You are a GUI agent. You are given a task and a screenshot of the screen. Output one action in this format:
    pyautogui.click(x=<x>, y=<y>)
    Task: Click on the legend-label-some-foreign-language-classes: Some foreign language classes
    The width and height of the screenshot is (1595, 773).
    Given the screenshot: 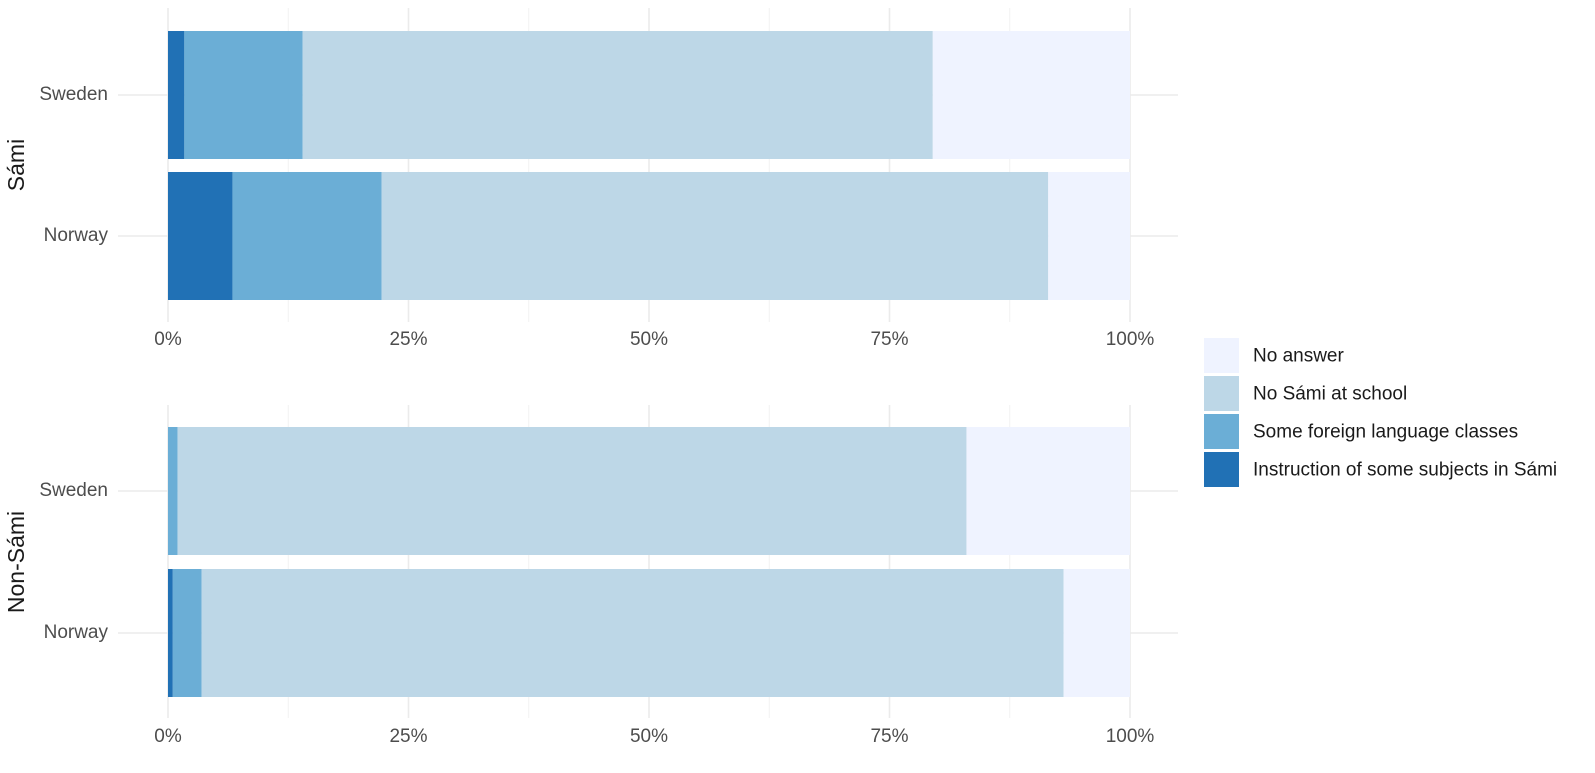 What is the action you would take?
    pyautogui.click(x=1385, y=432)
    